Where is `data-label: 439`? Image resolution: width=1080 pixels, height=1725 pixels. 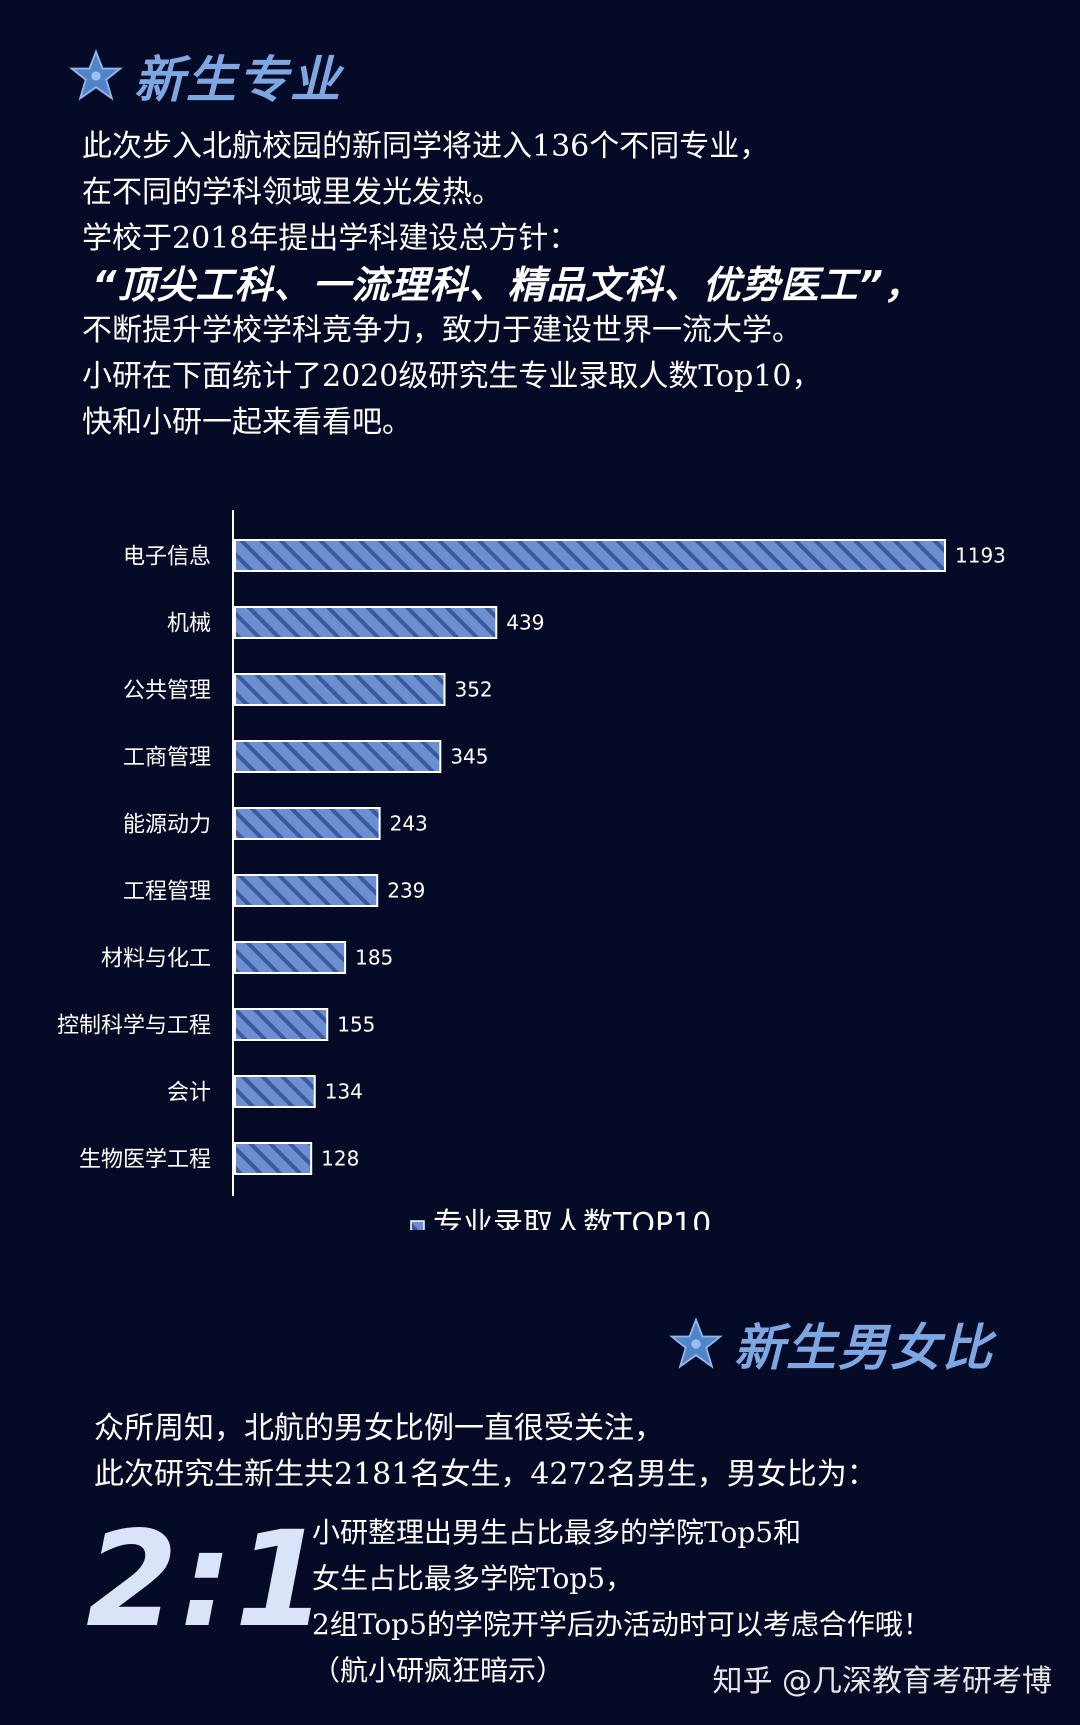 data-label: 439 is located at coordinates (525, 623).